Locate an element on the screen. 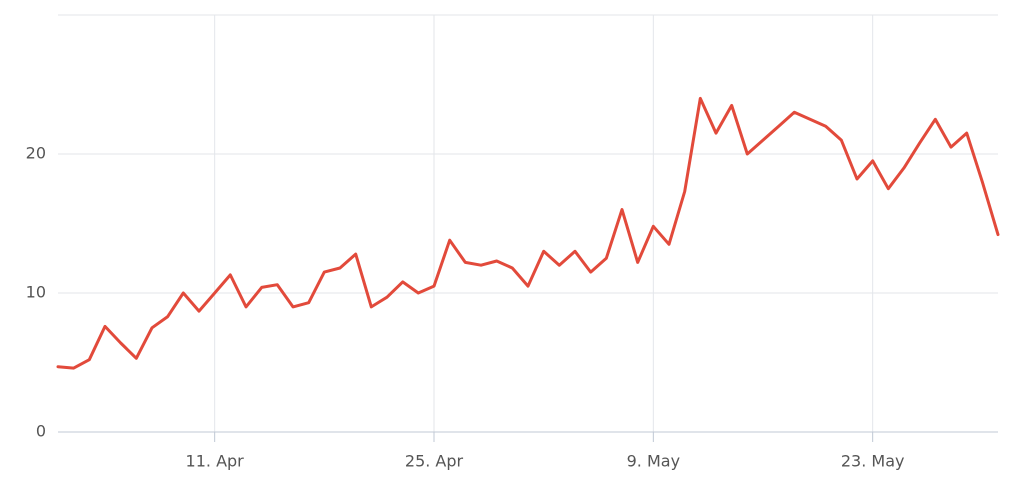  x-tick-label: 11. Apr is located at coordinates (215, 461).